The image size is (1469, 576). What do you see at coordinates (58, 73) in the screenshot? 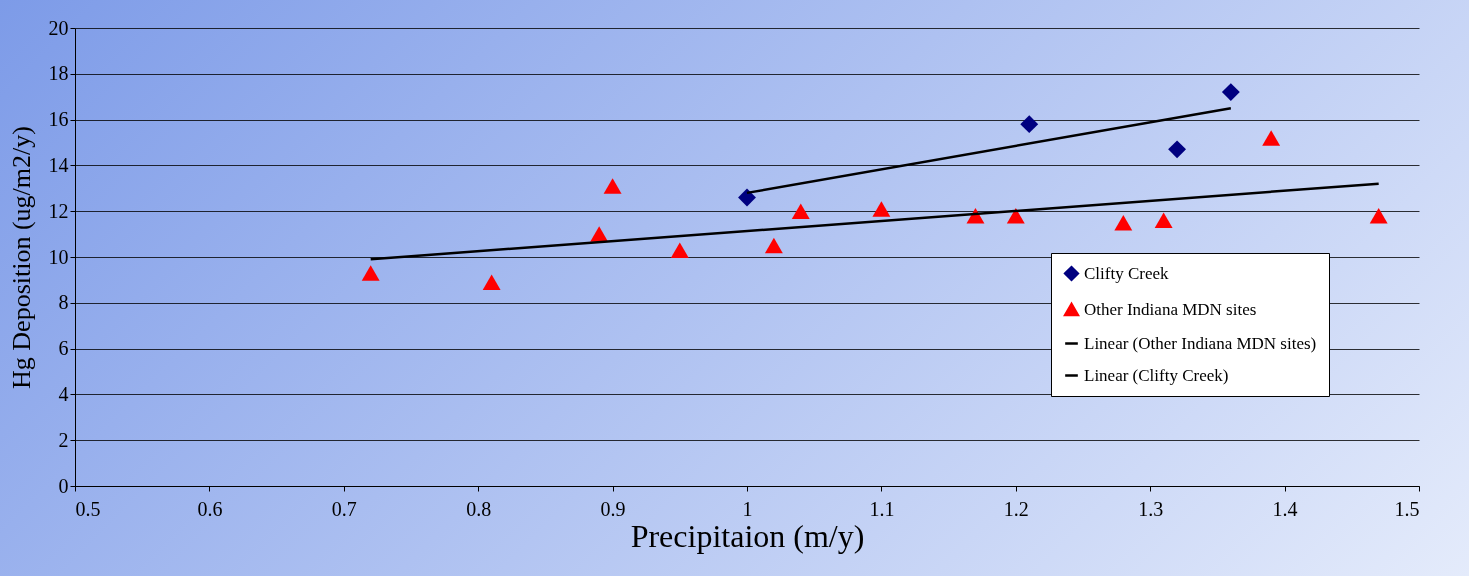
I see `y-tick-label: 18` at bounding box center [58, 73].